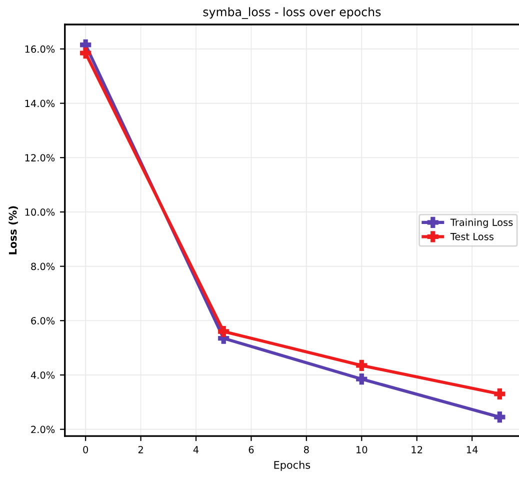 The height and width of the screenshot is (490, 519). I want to click on y-tick-label: 4.0%, so click(42, 375).